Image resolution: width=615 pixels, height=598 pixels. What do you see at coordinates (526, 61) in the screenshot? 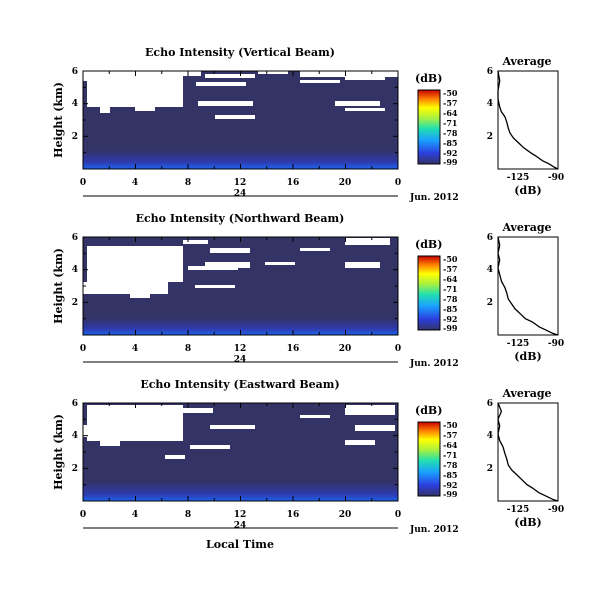
I see `average-title: Average` at bounding box center [526, 61].